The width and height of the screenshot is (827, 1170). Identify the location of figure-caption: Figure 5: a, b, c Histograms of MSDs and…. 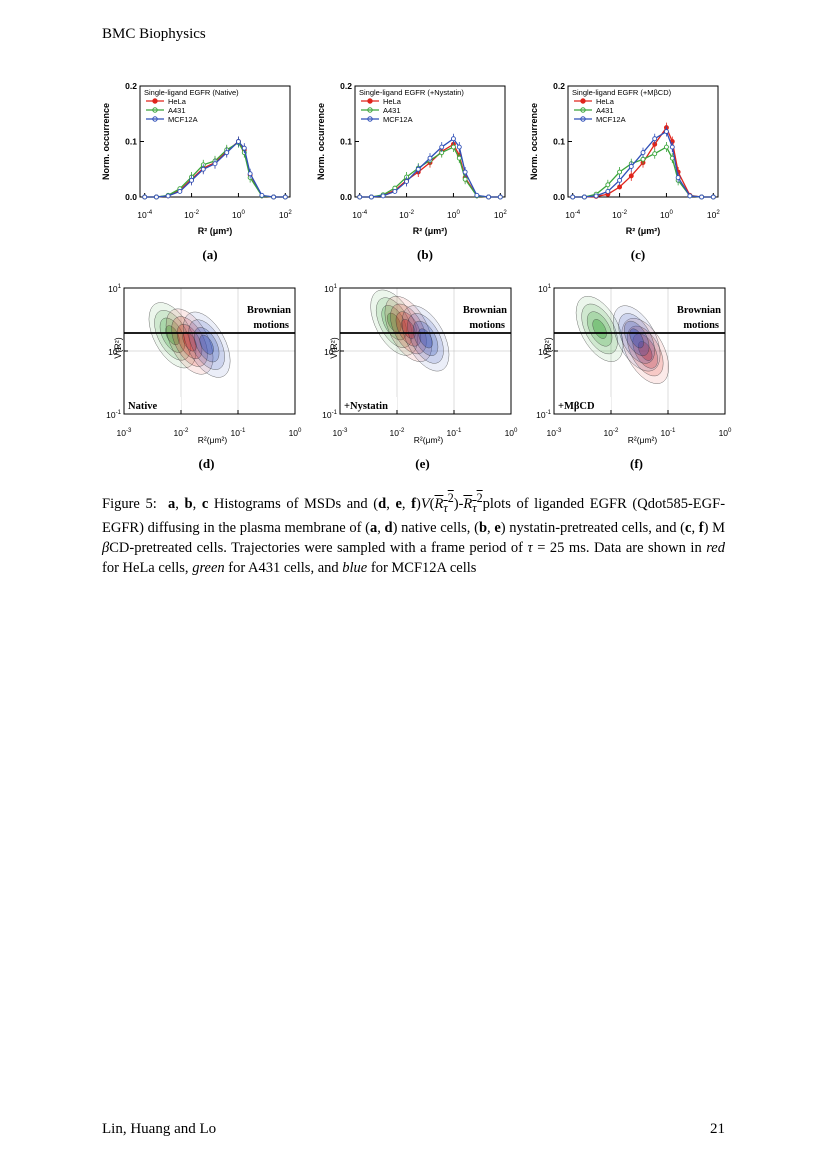
(414, 533).